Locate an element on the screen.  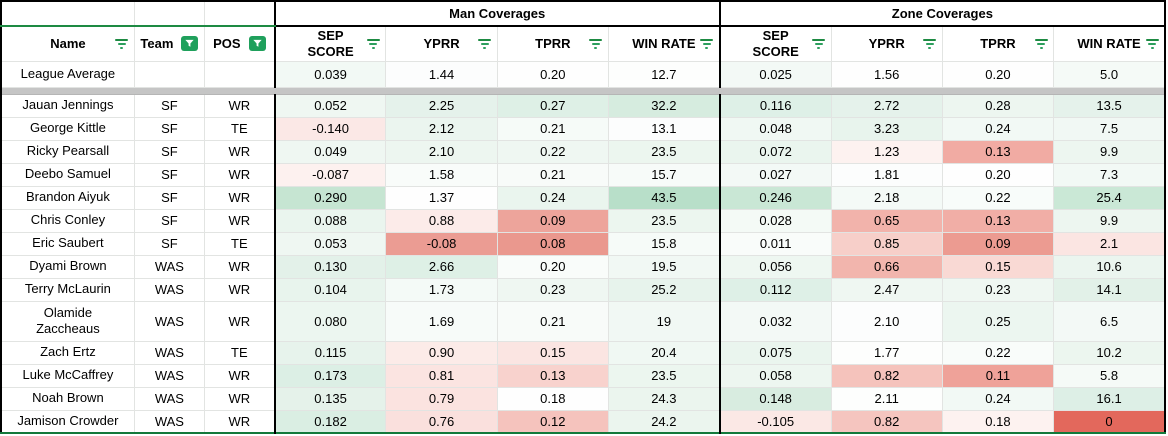
man-yprr-cell: 2.10 is located at coordinates (441, 151).